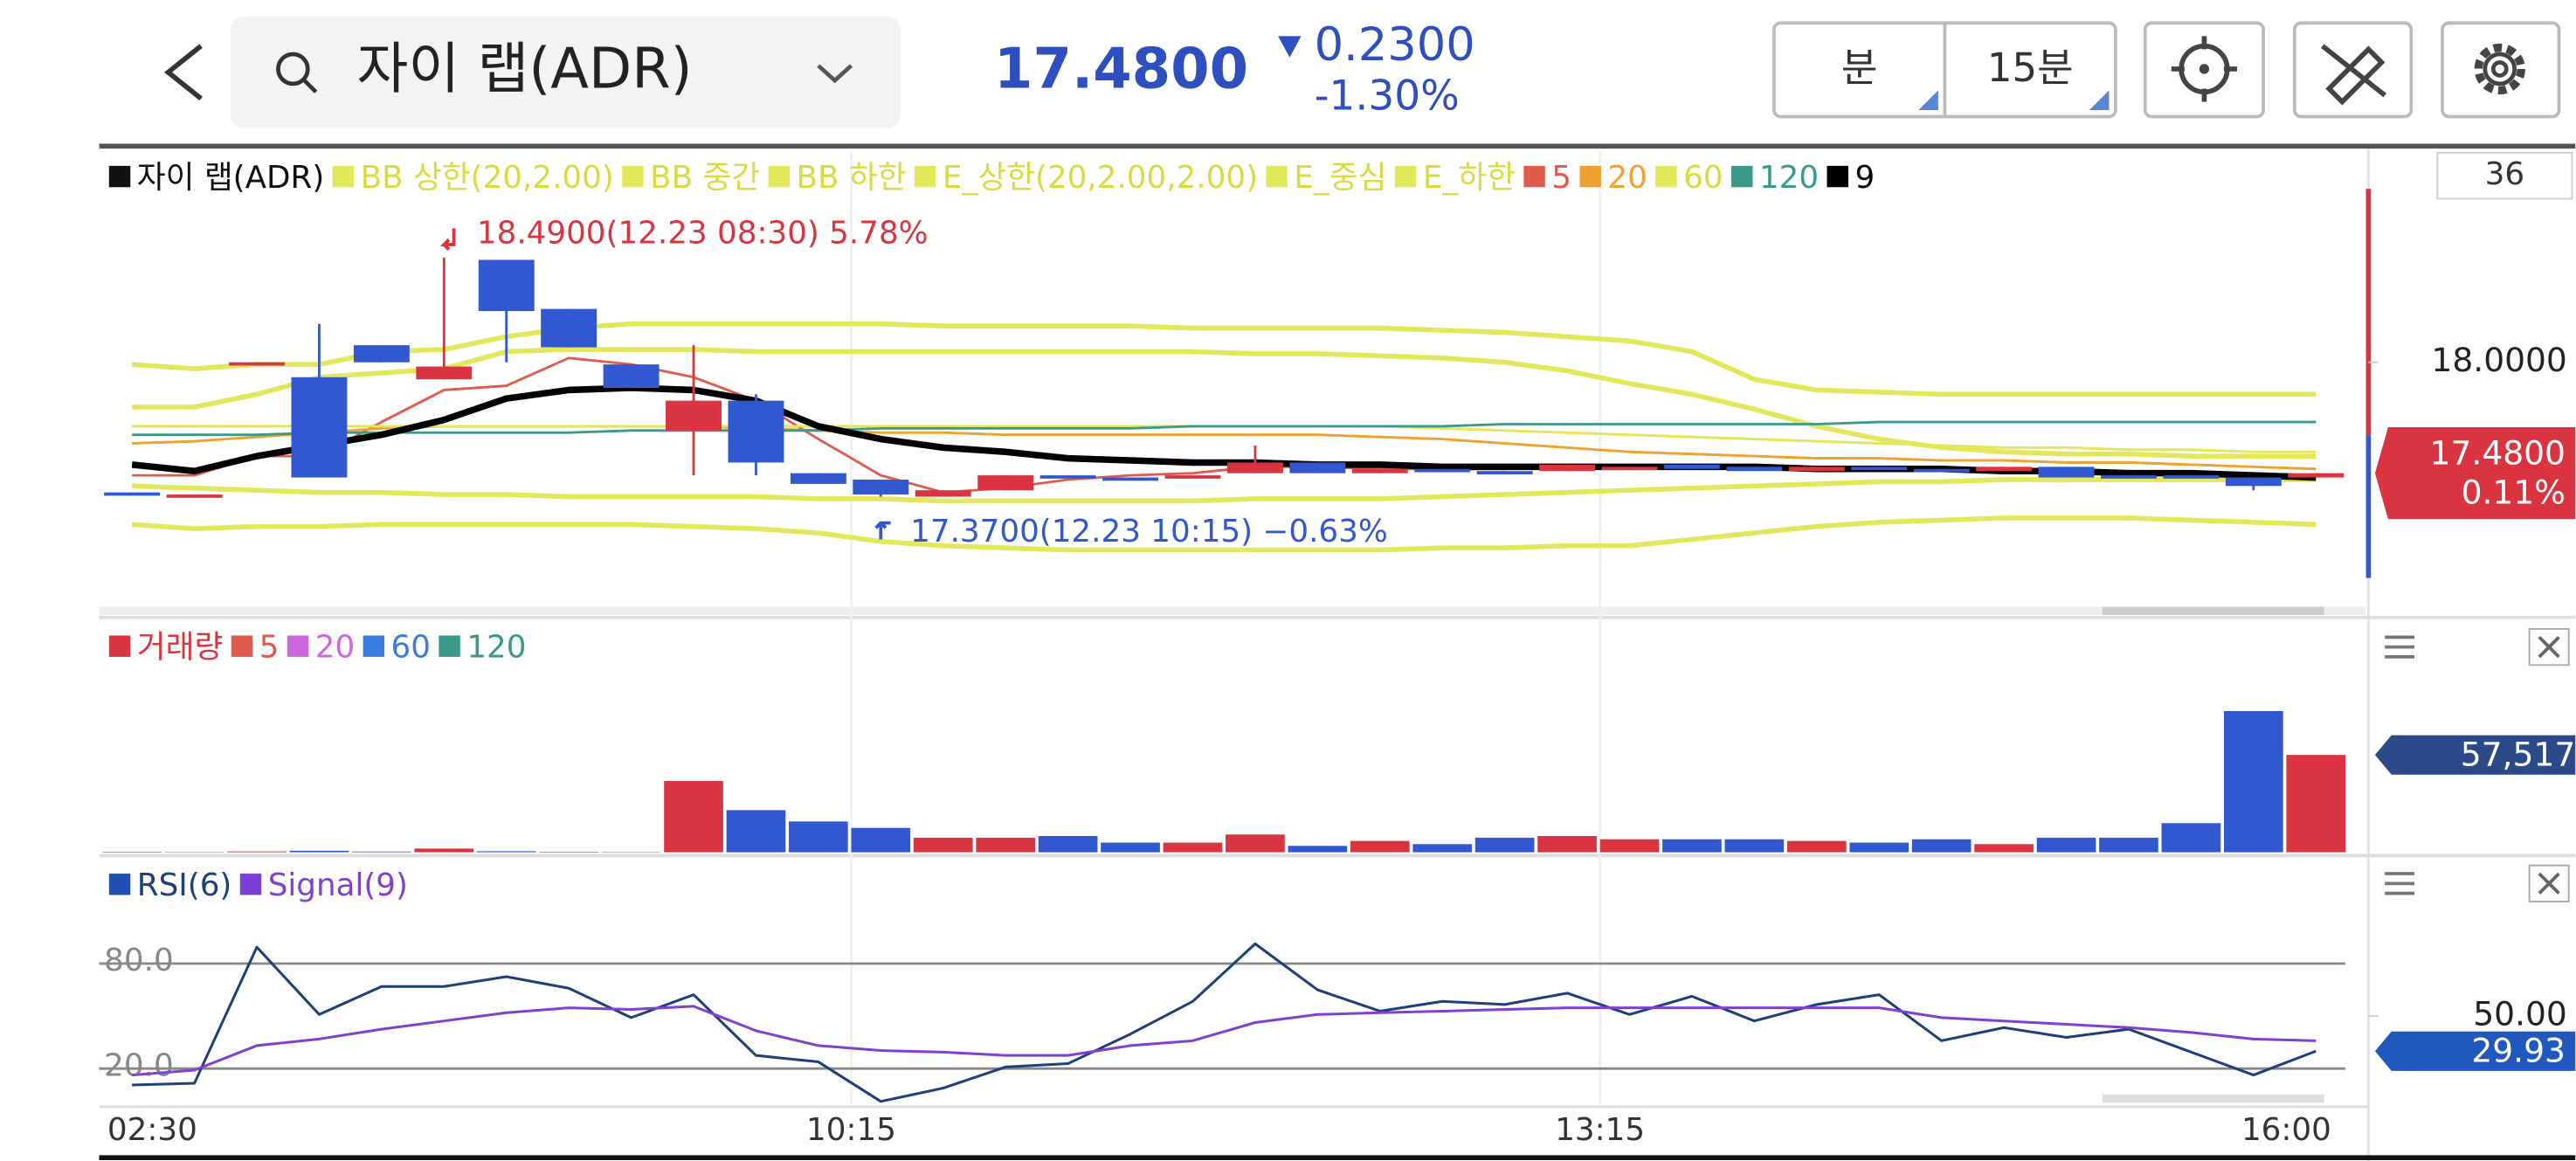 Image resolution: width=2576 pixels, height=1161 pixels. Describe the element at coordinates (2286, 1130) in the screenshot. I see `x-tick-label: 16:00` at that location.